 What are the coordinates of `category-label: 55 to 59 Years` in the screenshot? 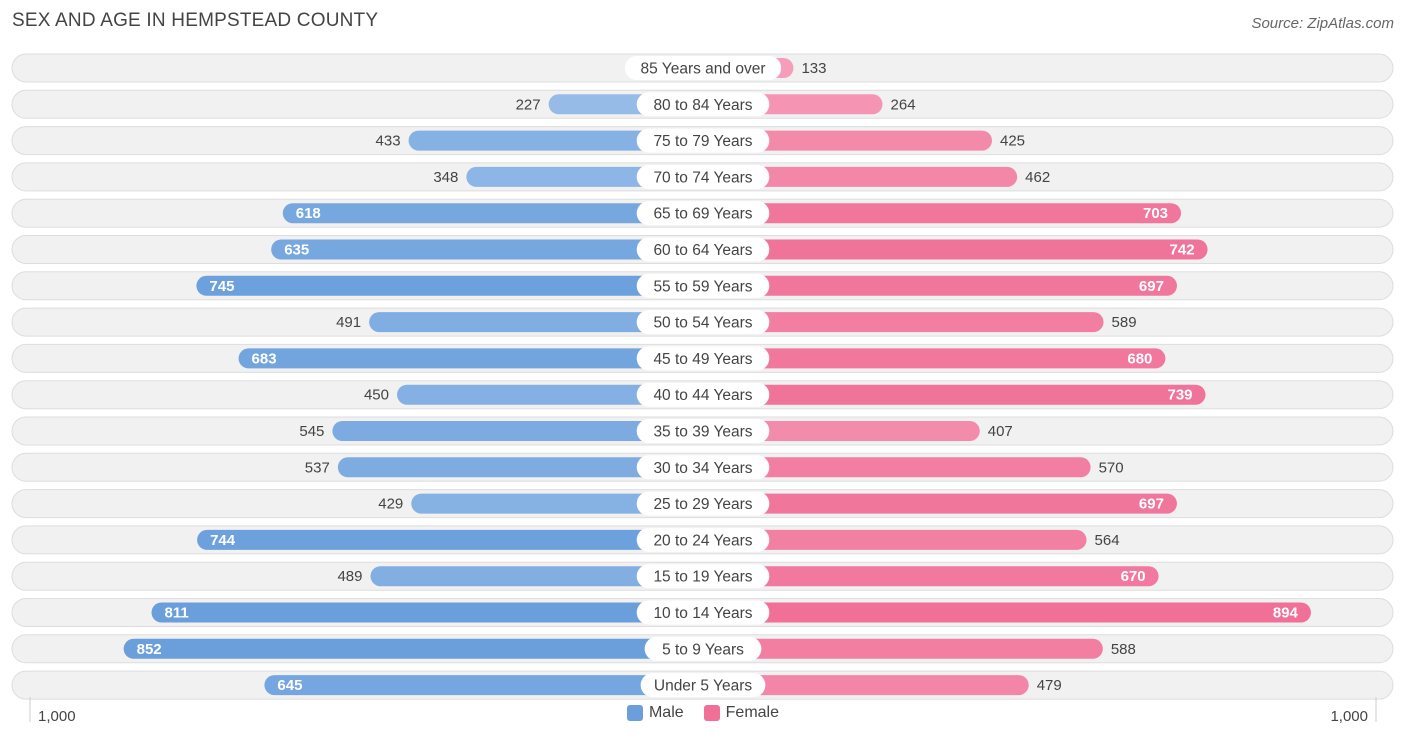 It's located at (702, 286).